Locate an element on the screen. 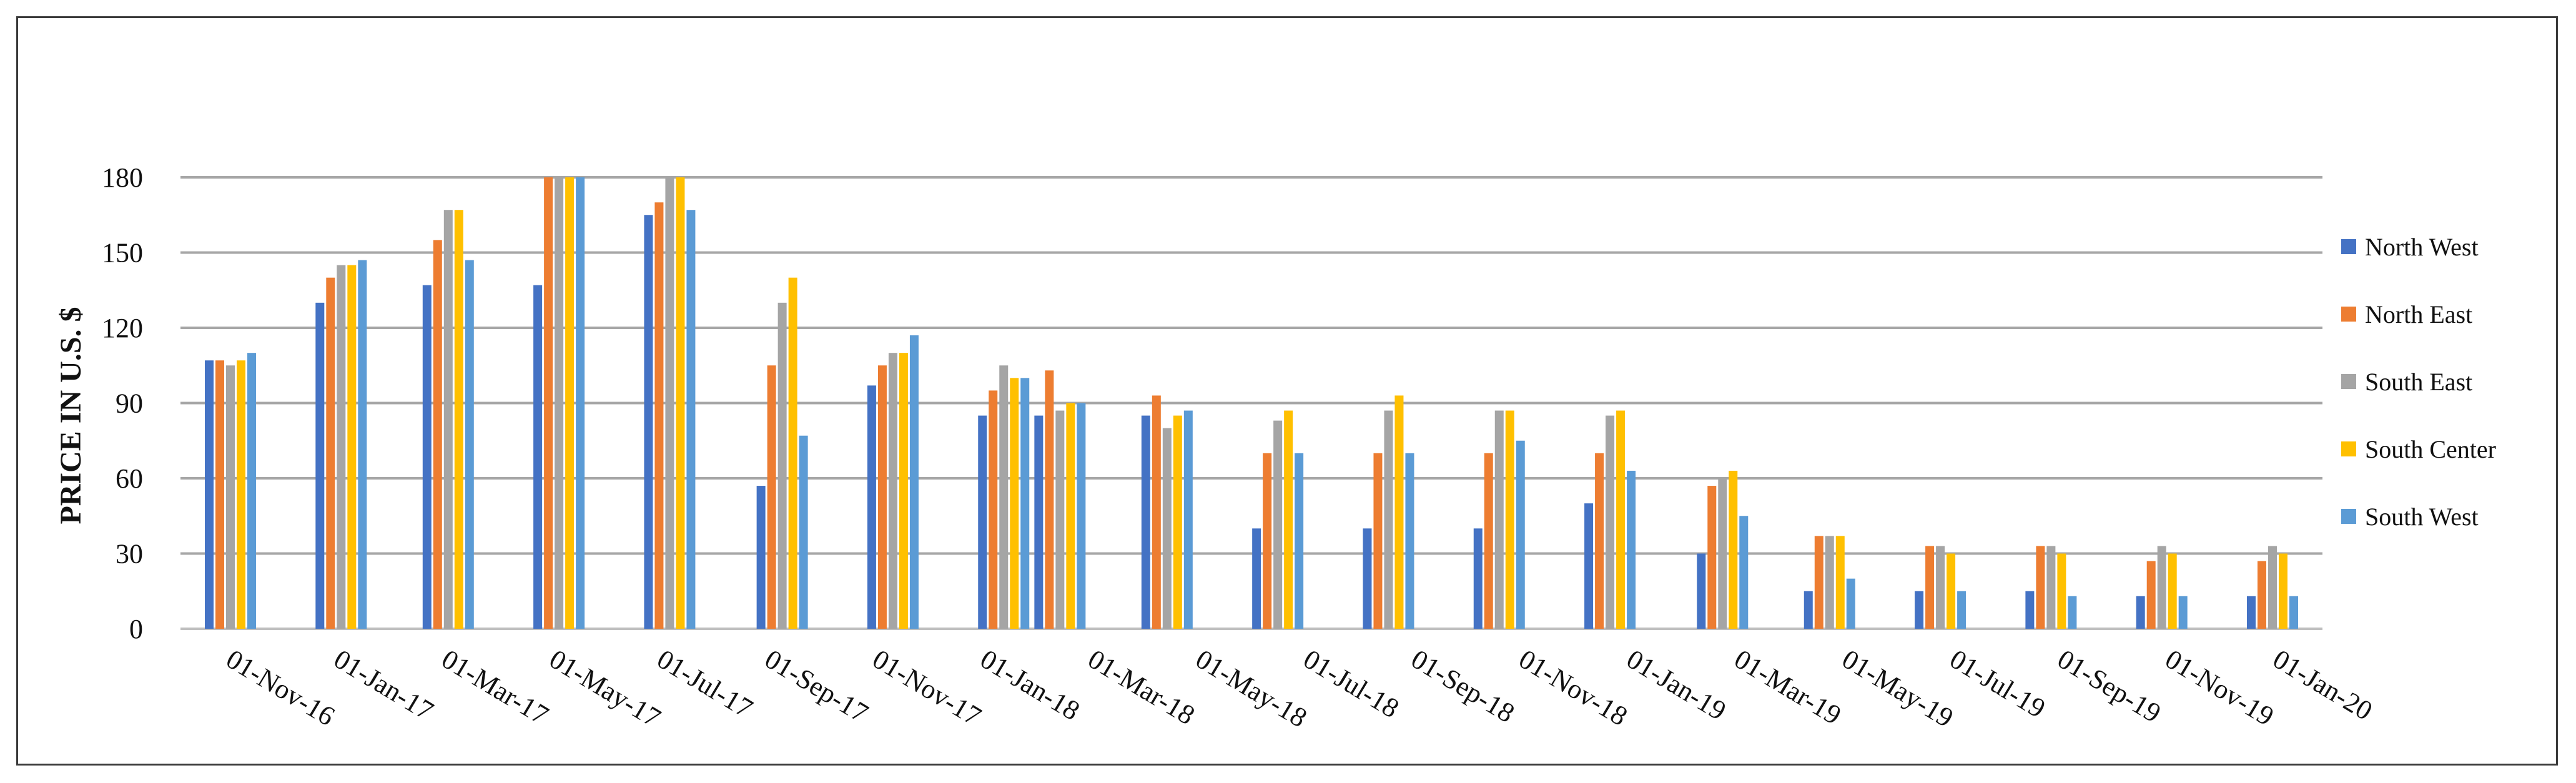 This screenshot has height=783, width=2576. x-tick-label: 01-Jan-19 is located at coordinates (1676, 685).